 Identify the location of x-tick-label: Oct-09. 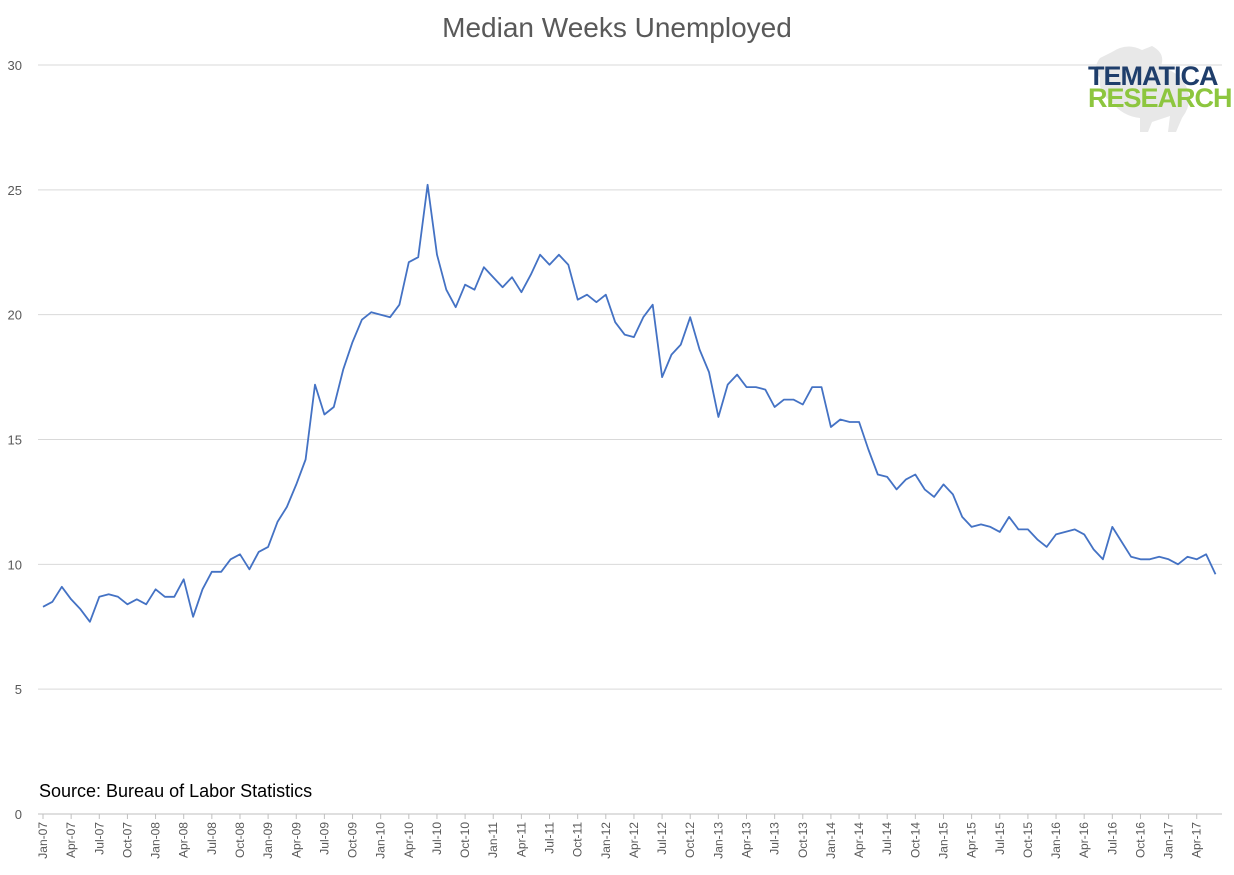
(353, 840).